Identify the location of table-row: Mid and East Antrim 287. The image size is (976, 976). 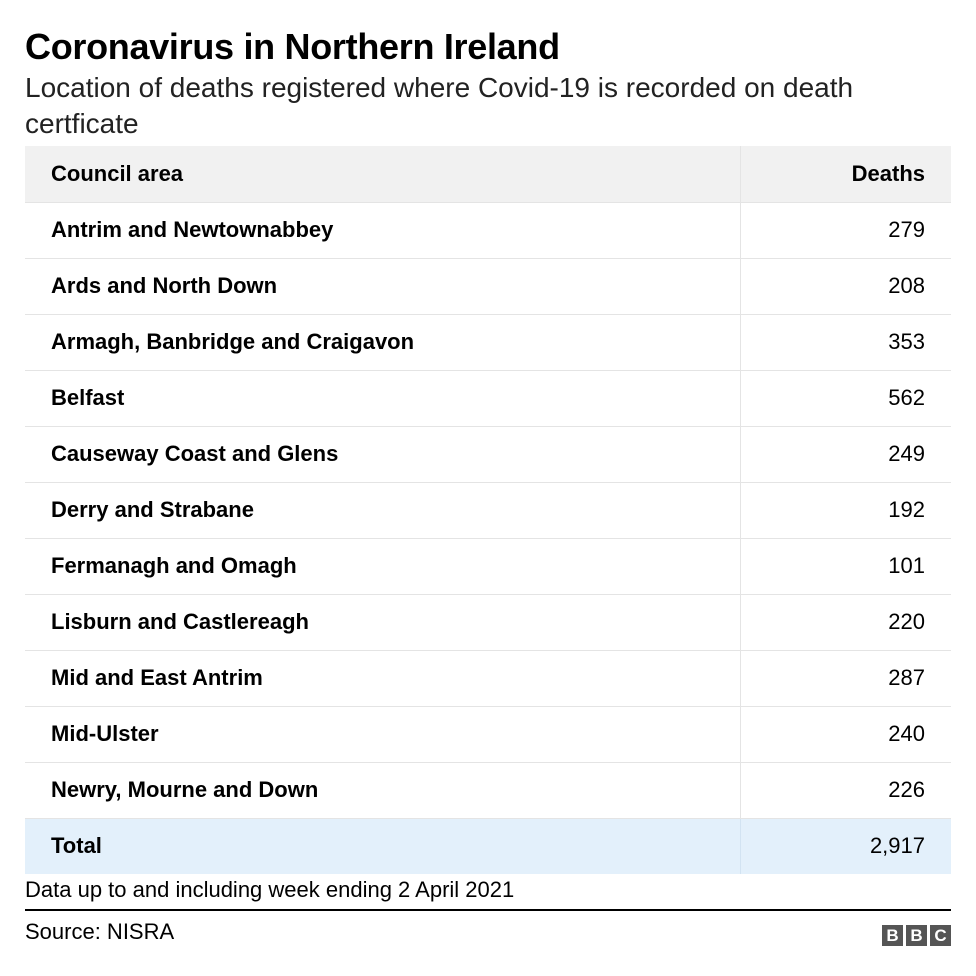
(488, 678).